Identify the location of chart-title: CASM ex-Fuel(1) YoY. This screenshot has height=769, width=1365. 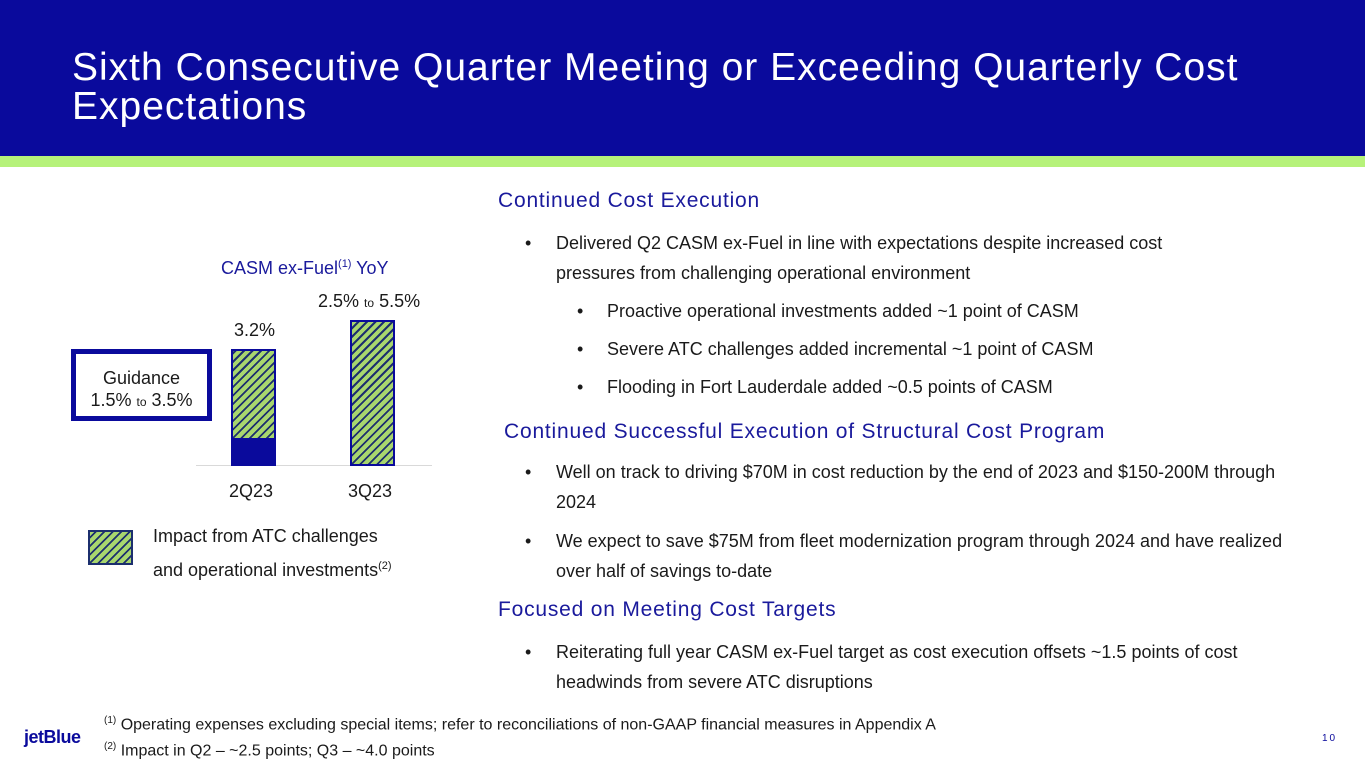
(305, 268).